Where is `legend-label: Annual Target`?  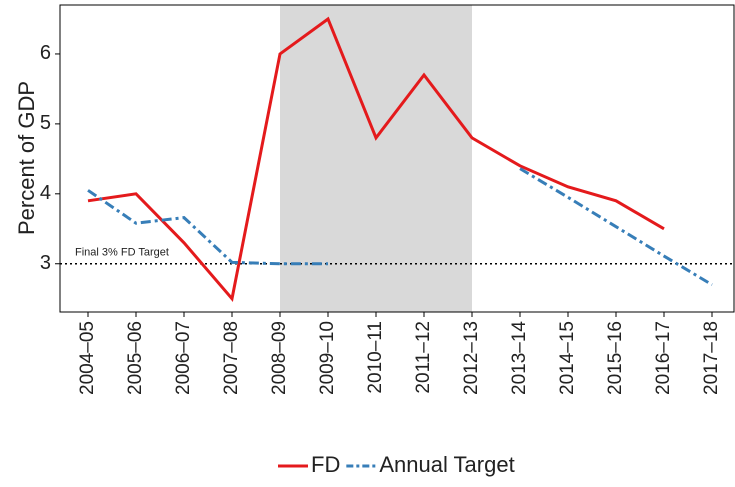
legend-label: Annual Target is located at coordinates (446, 464).